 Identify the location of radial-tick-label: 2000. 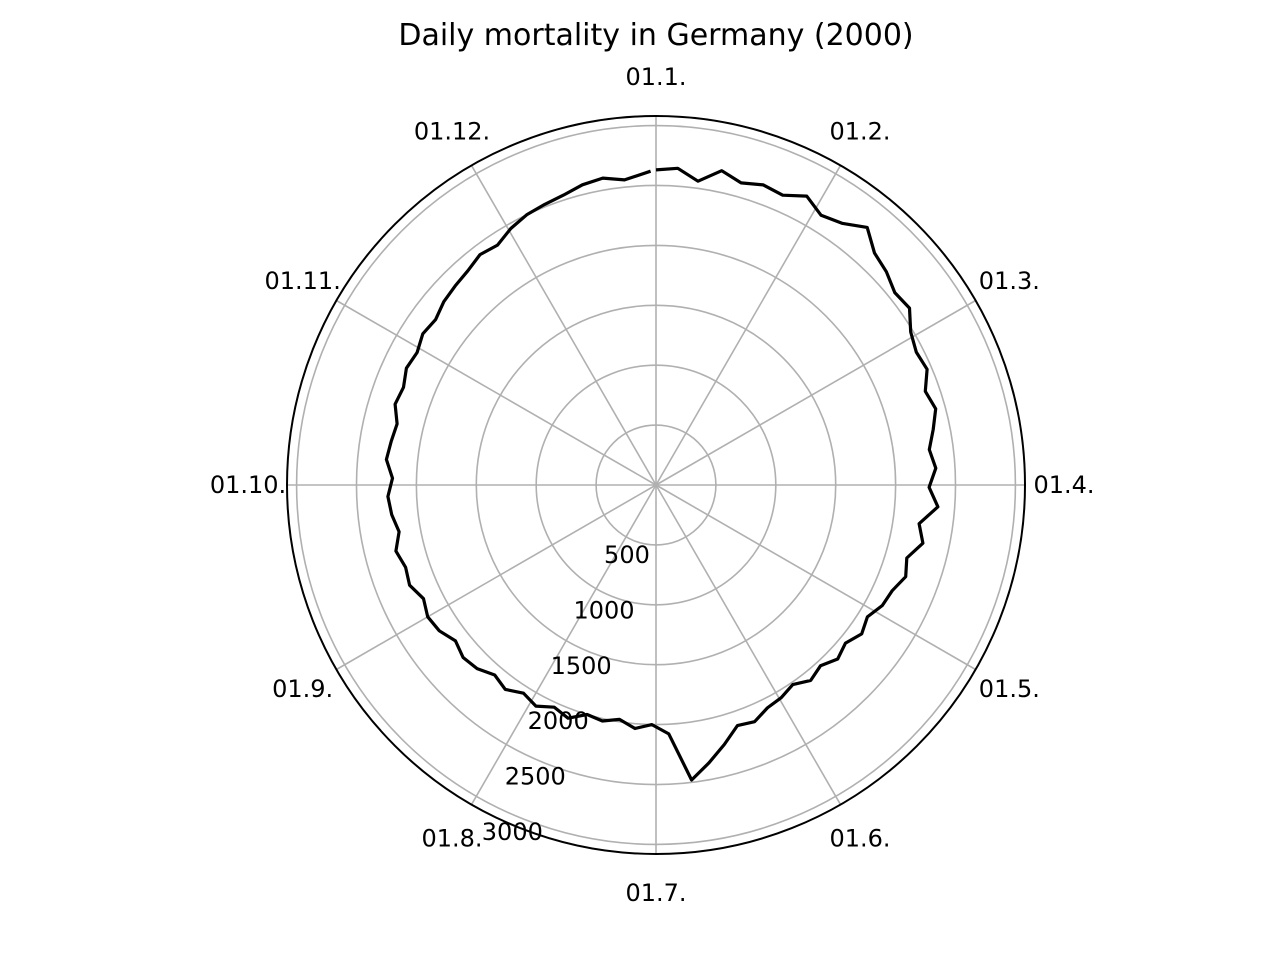
(558, 721).